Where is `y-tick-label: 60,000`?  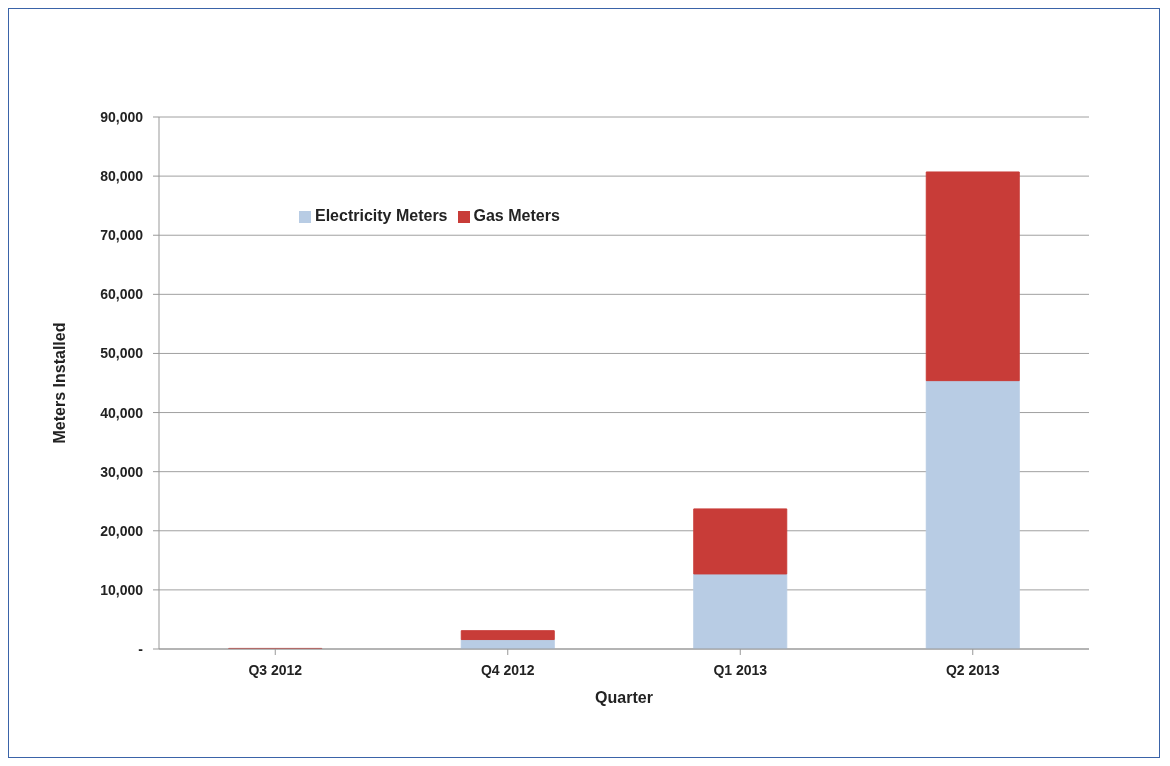
y-tick-label: 60,000 is located at coordinates (122, 294).